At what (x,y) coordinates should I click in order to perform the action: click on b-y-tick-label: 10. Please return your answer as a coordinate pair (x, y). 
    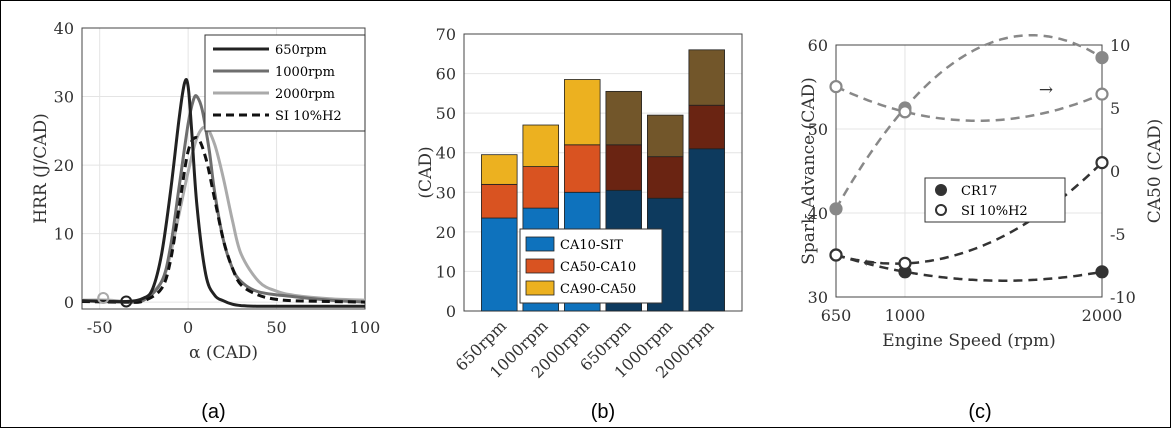
    Looking at the image, I should click on (446, 271).